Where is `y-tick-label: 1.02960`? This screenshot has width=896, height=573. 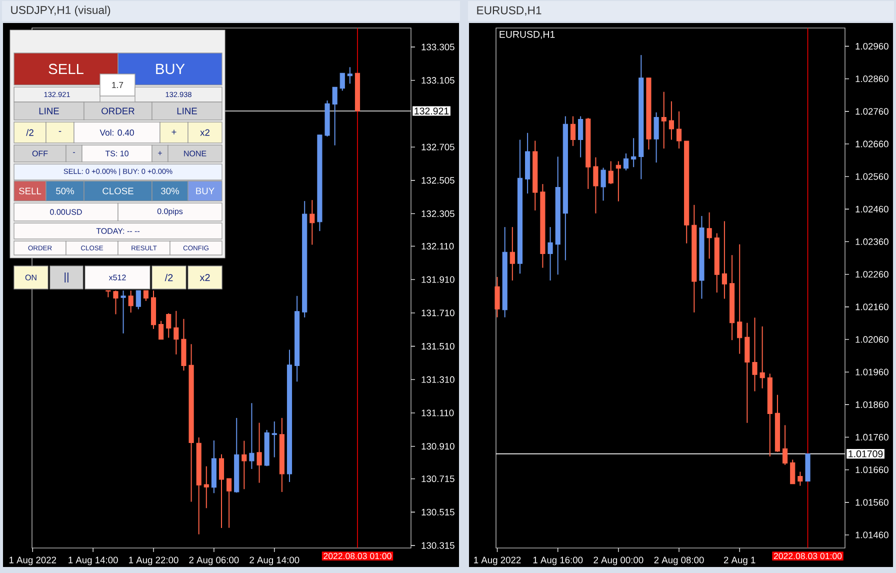 y-tick-label: 1.02960 is located at coordinates (872, 46).